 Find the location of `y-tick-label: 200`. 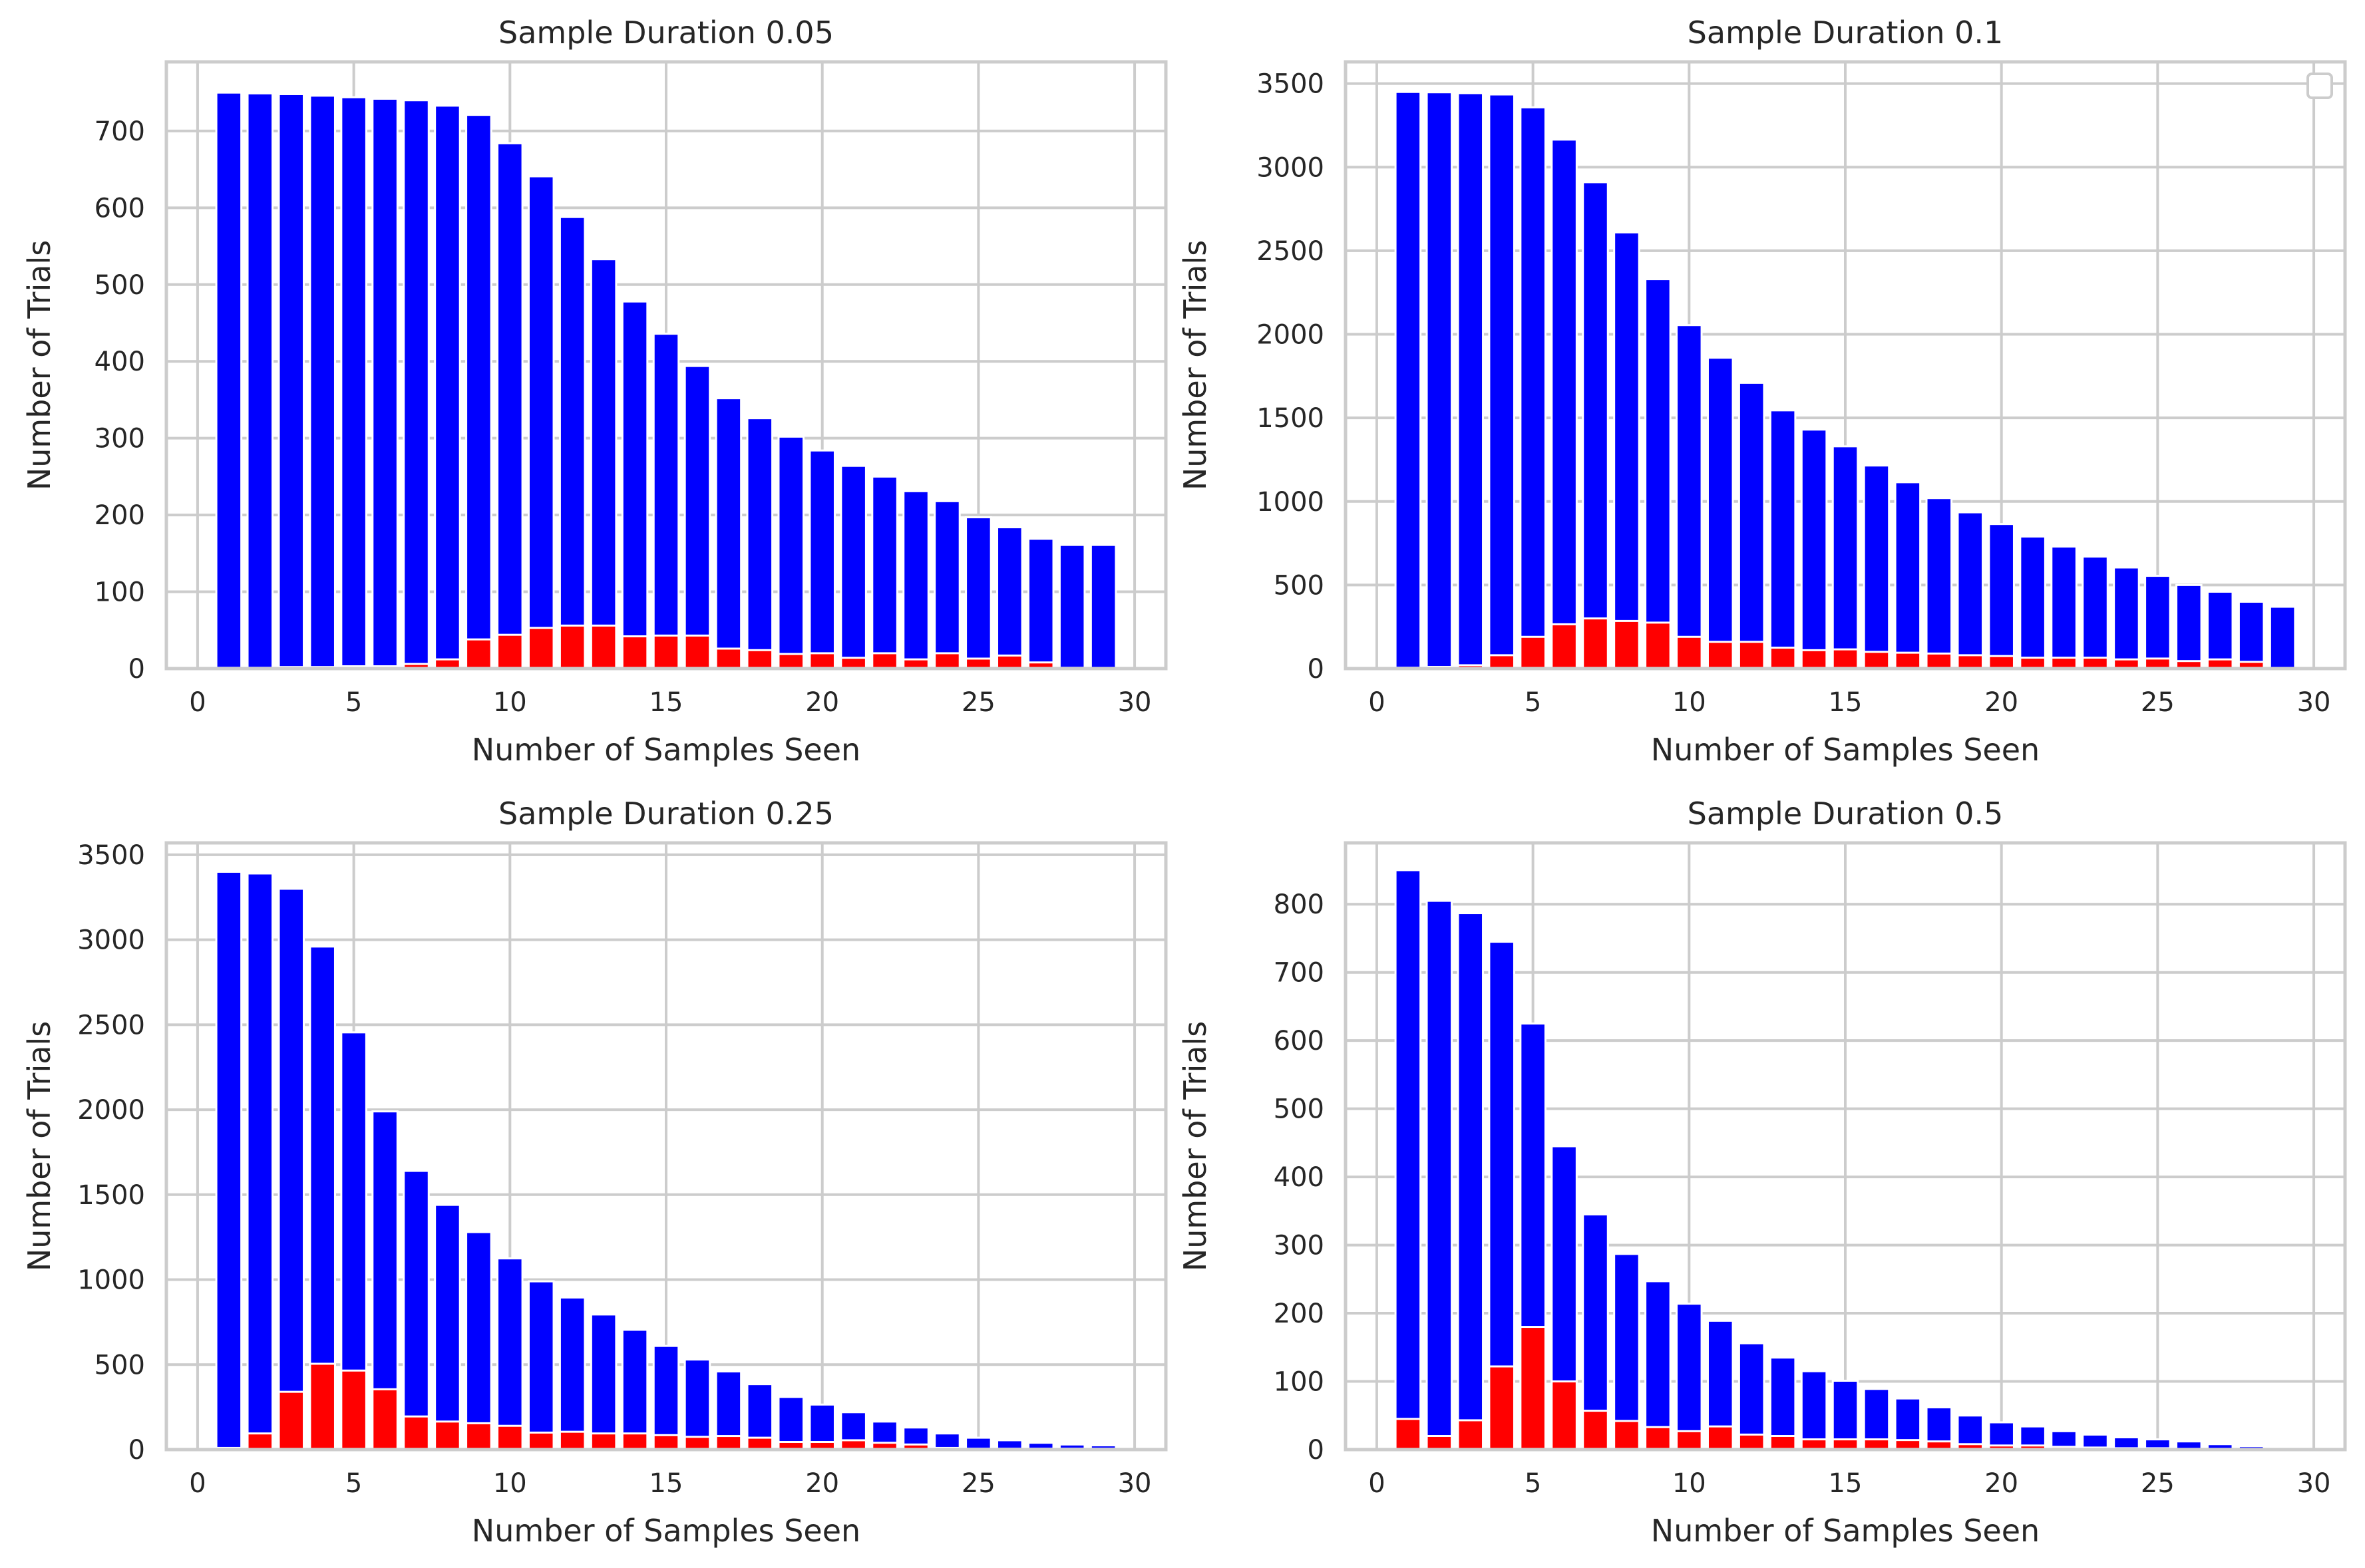

y-tick-label: 200 is located at coordinates (1299, 1314).